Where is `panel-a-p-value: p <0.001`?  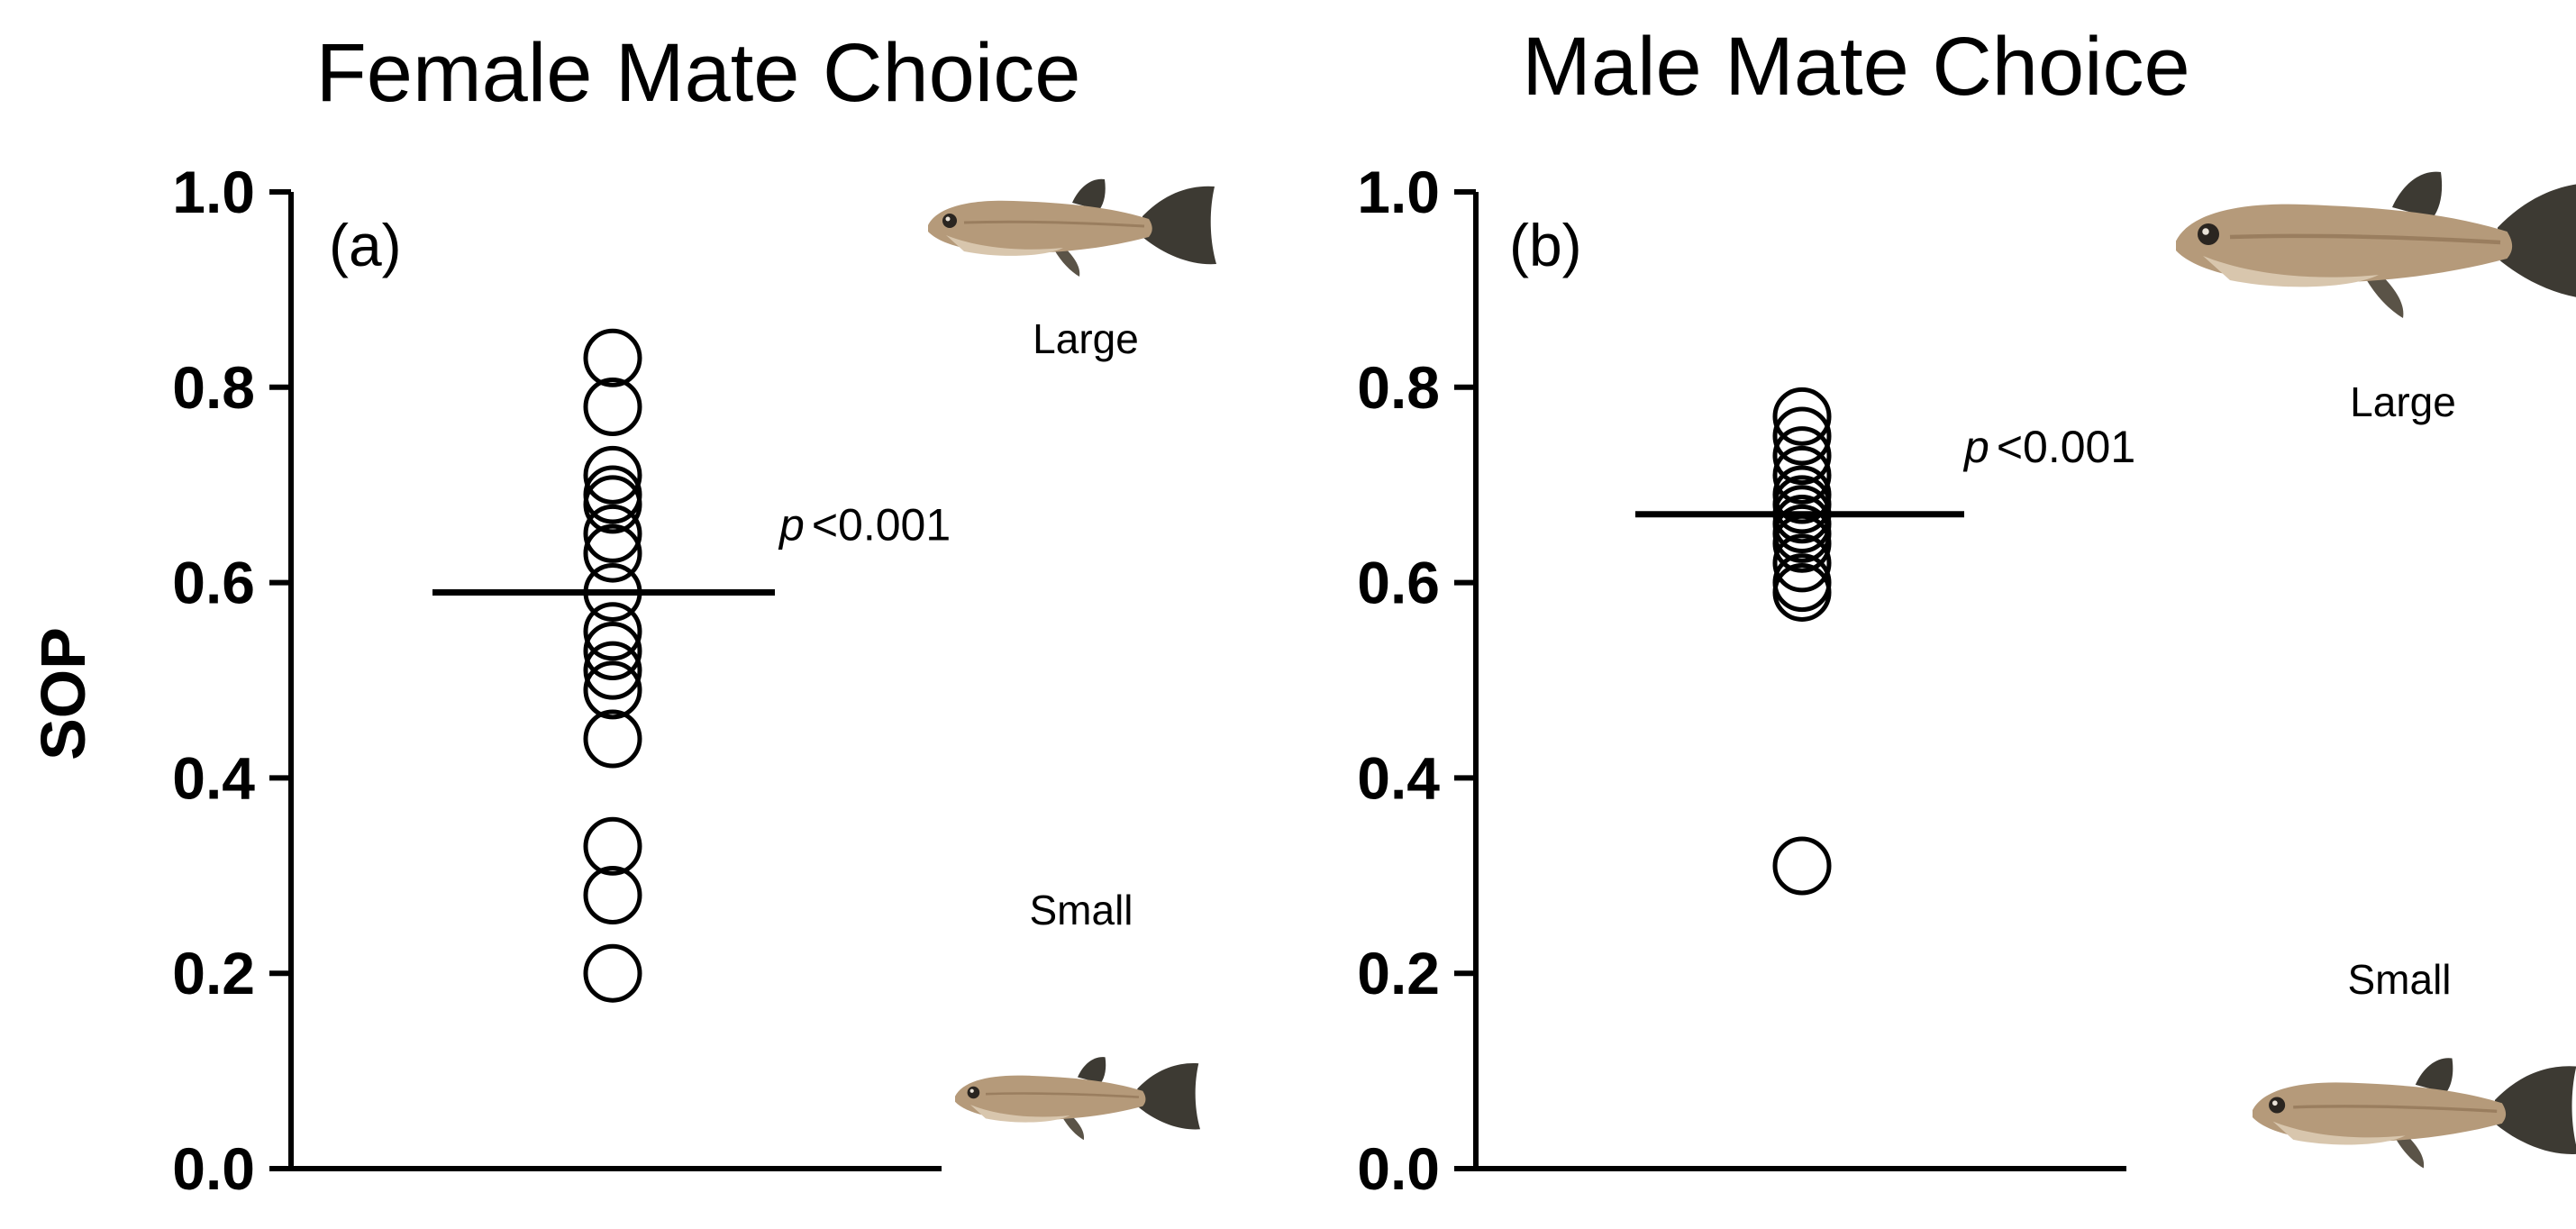 panel-a-p-value: p <0.001 is located at coordinates (864, 525).